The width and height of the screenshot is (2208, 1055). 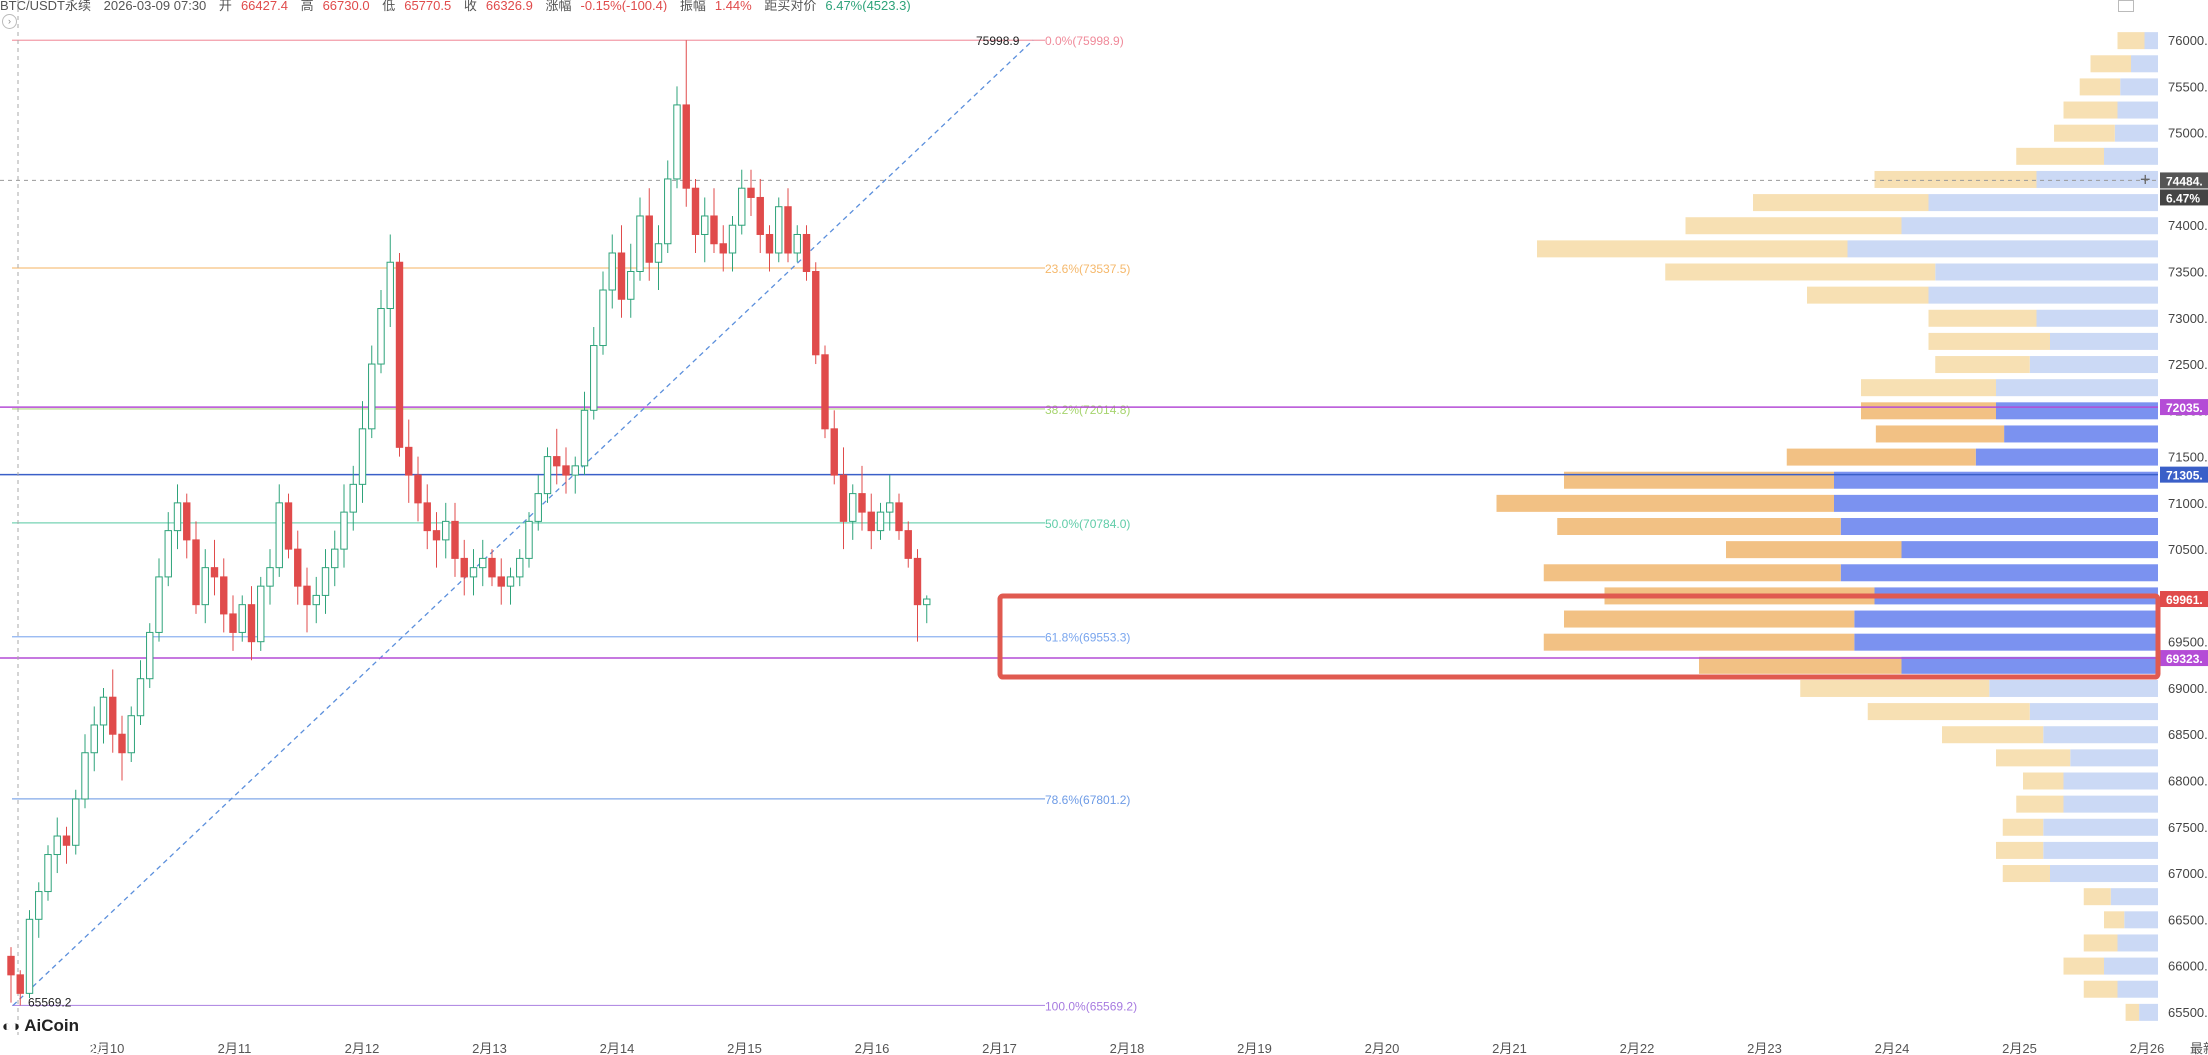 I want to click on collapse-toggle-icon: ›, so click(x=9, y=21).